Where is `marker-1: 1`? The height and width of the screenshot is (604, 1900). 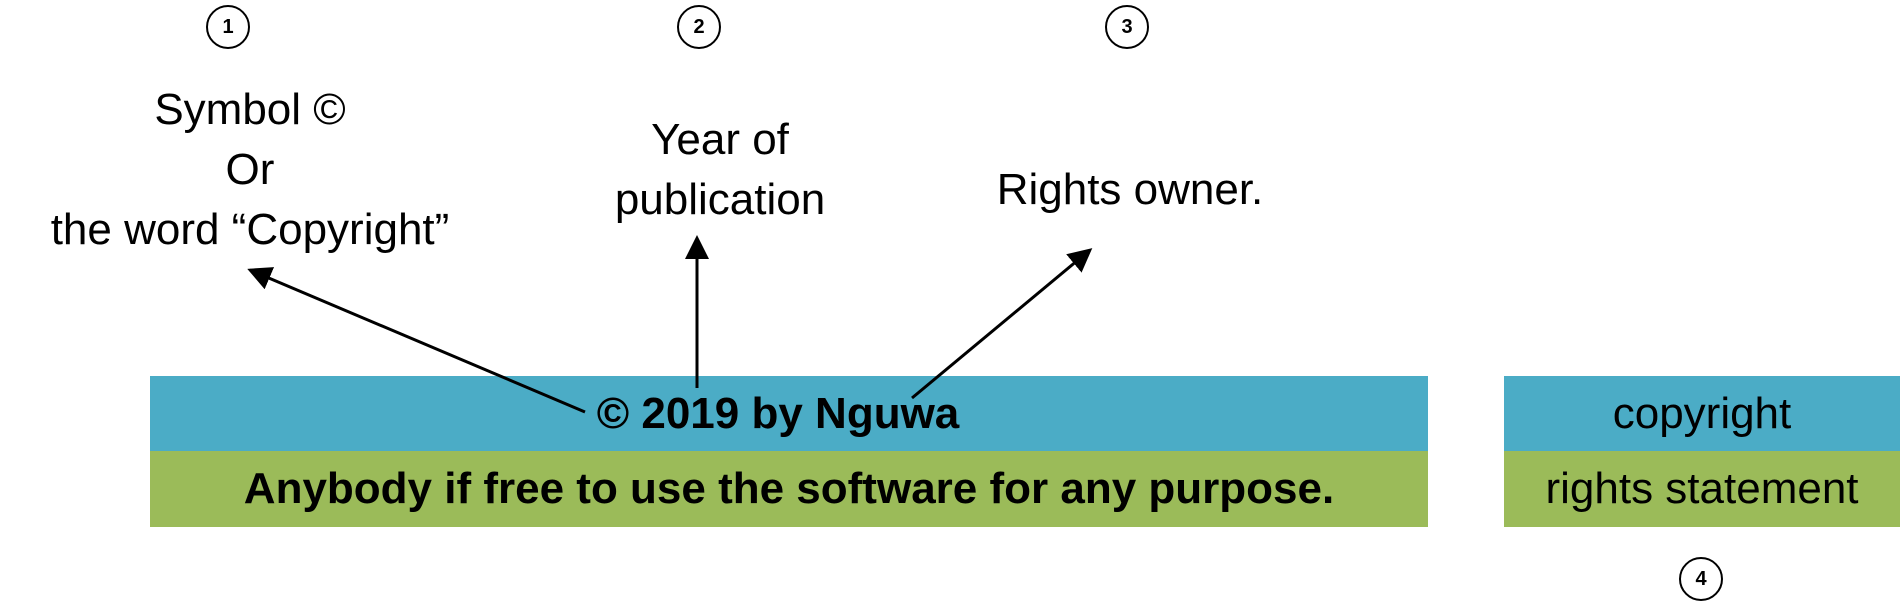 marker-1: 1 is located at coordinates (228, 27).